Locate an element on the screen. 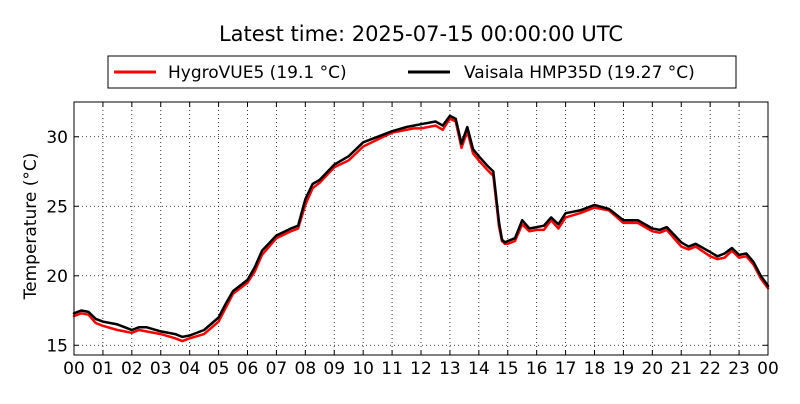 Image resolution: width=800 pixels, height=404 pixels. x-tick-label: 09 is located at coordinates (334, 369).